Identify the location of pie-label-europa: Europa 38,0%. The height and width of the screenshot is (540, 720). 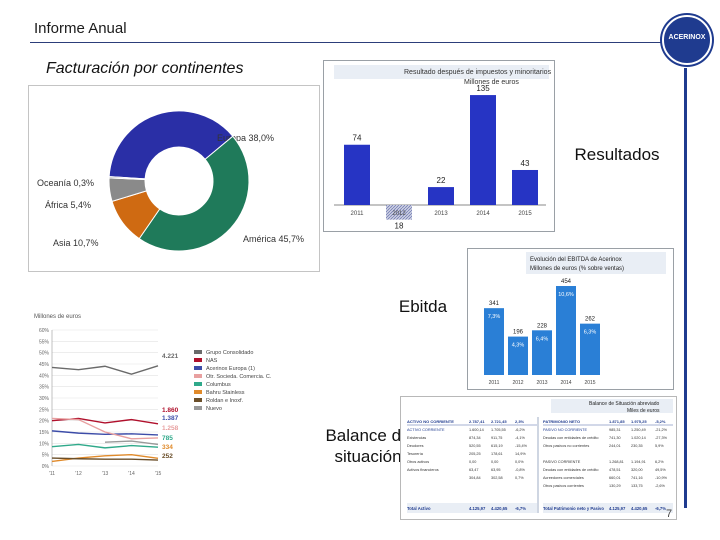
(245, 138).